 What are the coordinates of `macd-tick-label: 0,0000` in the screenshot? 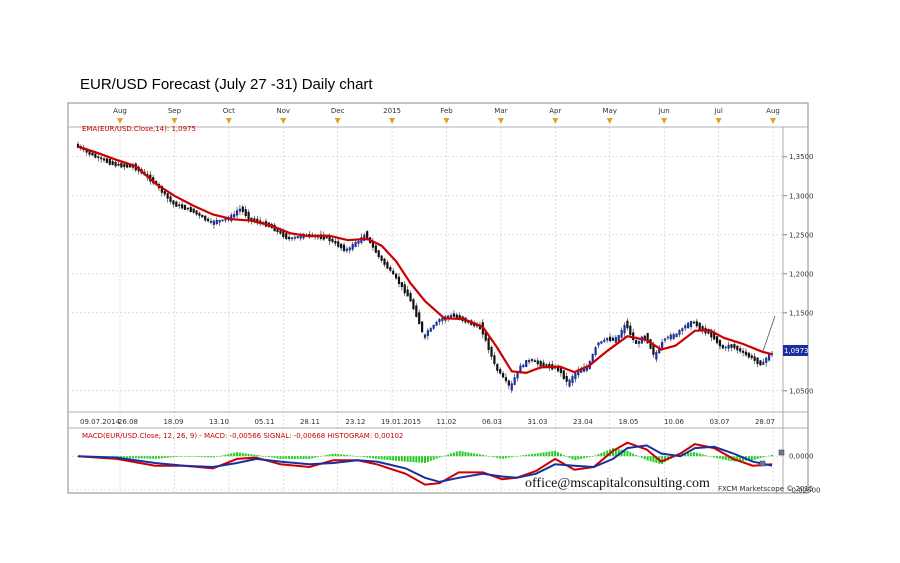 It's located at (801, 457).